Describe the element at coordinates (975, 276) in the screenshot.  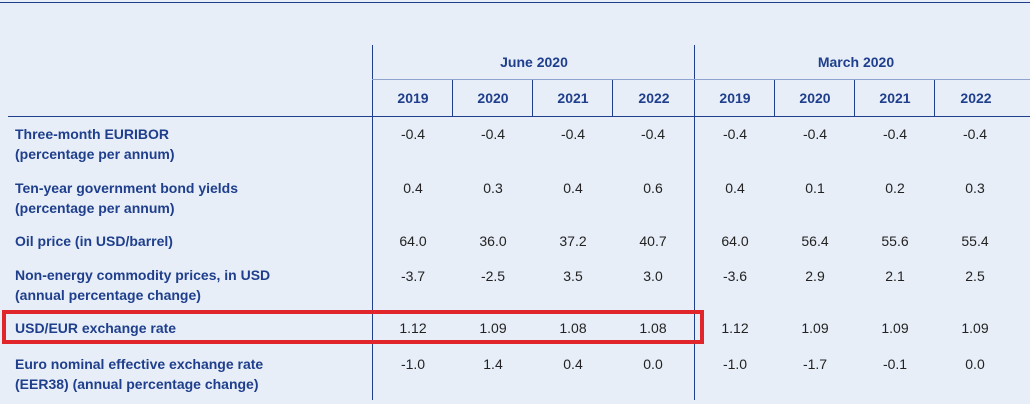
I see `table-cell: 2.5` at that location.